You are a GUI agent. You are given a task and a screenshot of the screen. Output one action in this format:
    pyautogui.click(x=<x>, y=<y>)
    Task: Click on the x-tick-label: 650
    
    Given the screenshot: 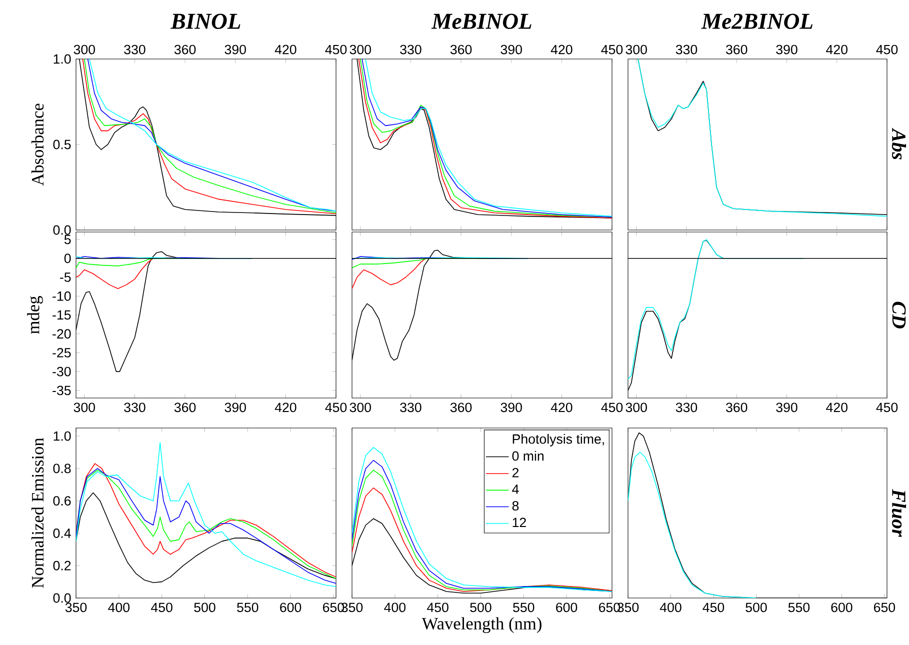 What is the action you would take?
    pyautogui.click(x=885, y=607)
    